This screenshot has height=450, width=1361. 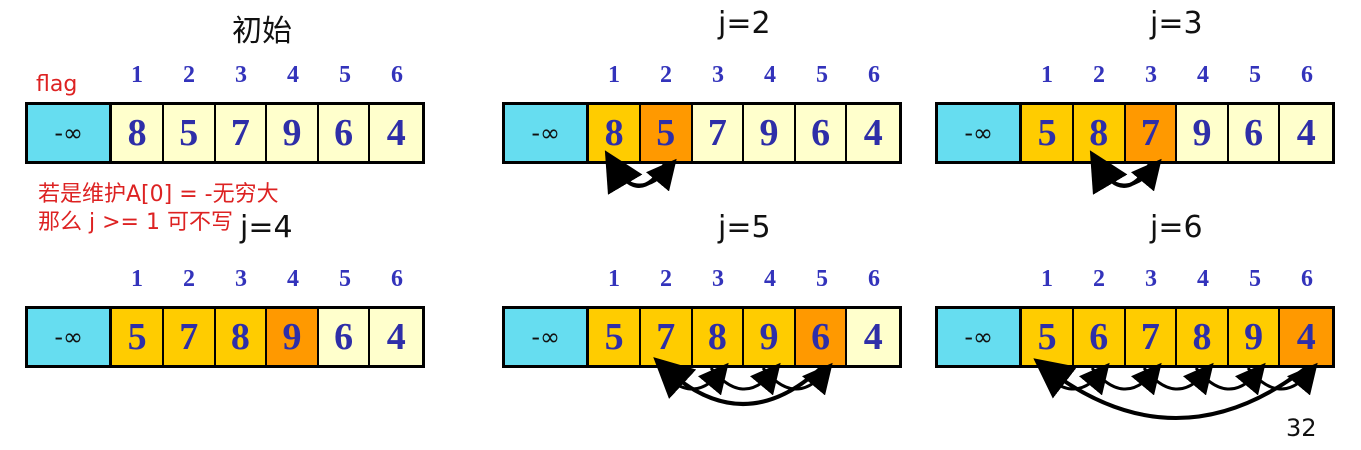 I want to click on array-cell-2: 6, so click(x=1099, y=337).